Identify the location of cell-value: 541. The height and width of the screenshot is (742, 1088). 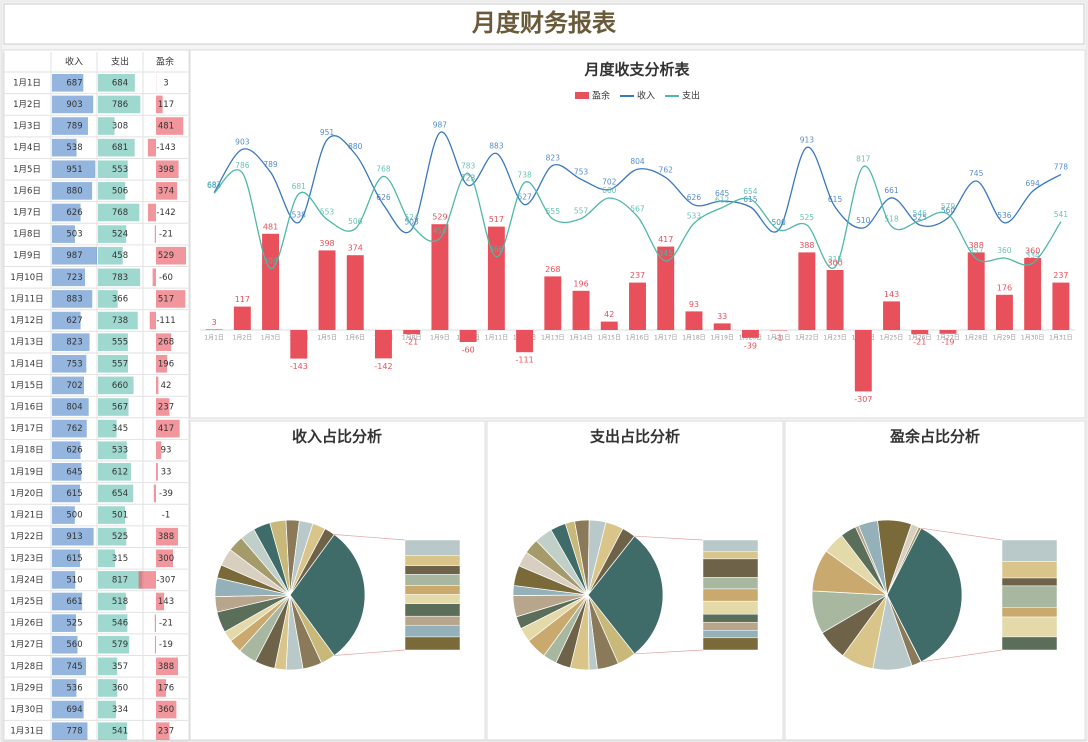
(120, 732).